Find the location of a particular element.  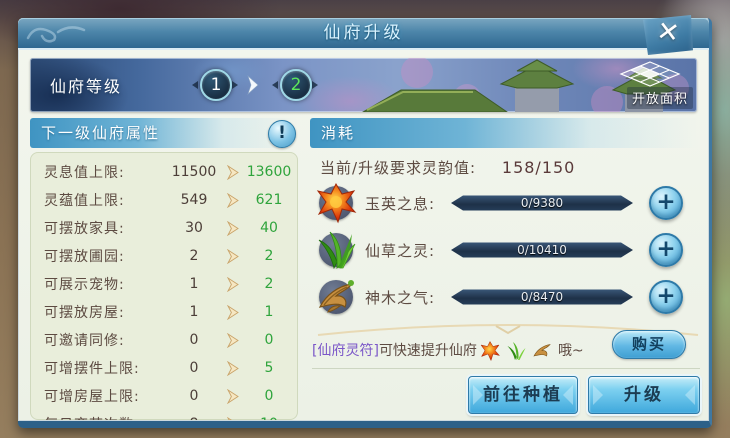

grass-icon is located at coordinates (336, 250).